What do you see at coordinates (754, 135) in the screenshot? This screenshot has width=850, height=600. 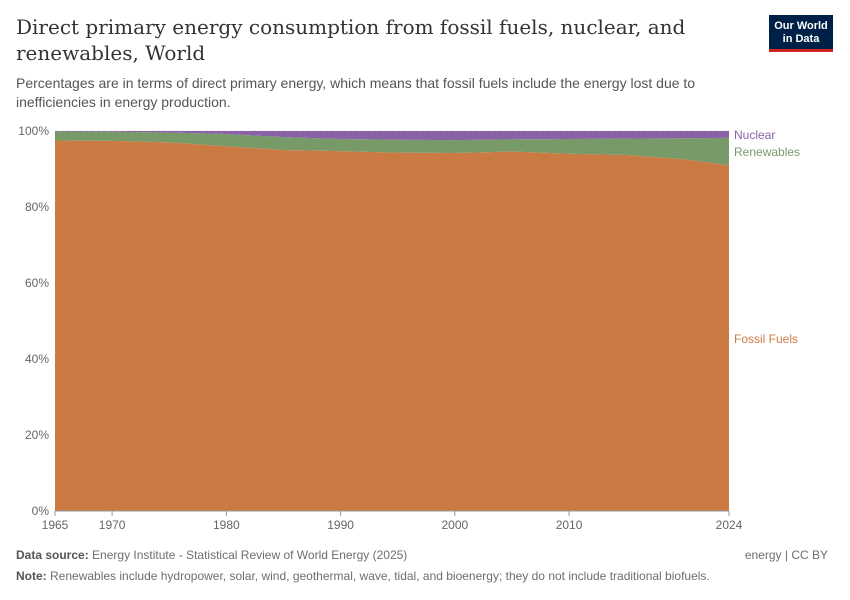 I see `legend-label-nuclear: Nuclear` at bounding box center [754, 135].